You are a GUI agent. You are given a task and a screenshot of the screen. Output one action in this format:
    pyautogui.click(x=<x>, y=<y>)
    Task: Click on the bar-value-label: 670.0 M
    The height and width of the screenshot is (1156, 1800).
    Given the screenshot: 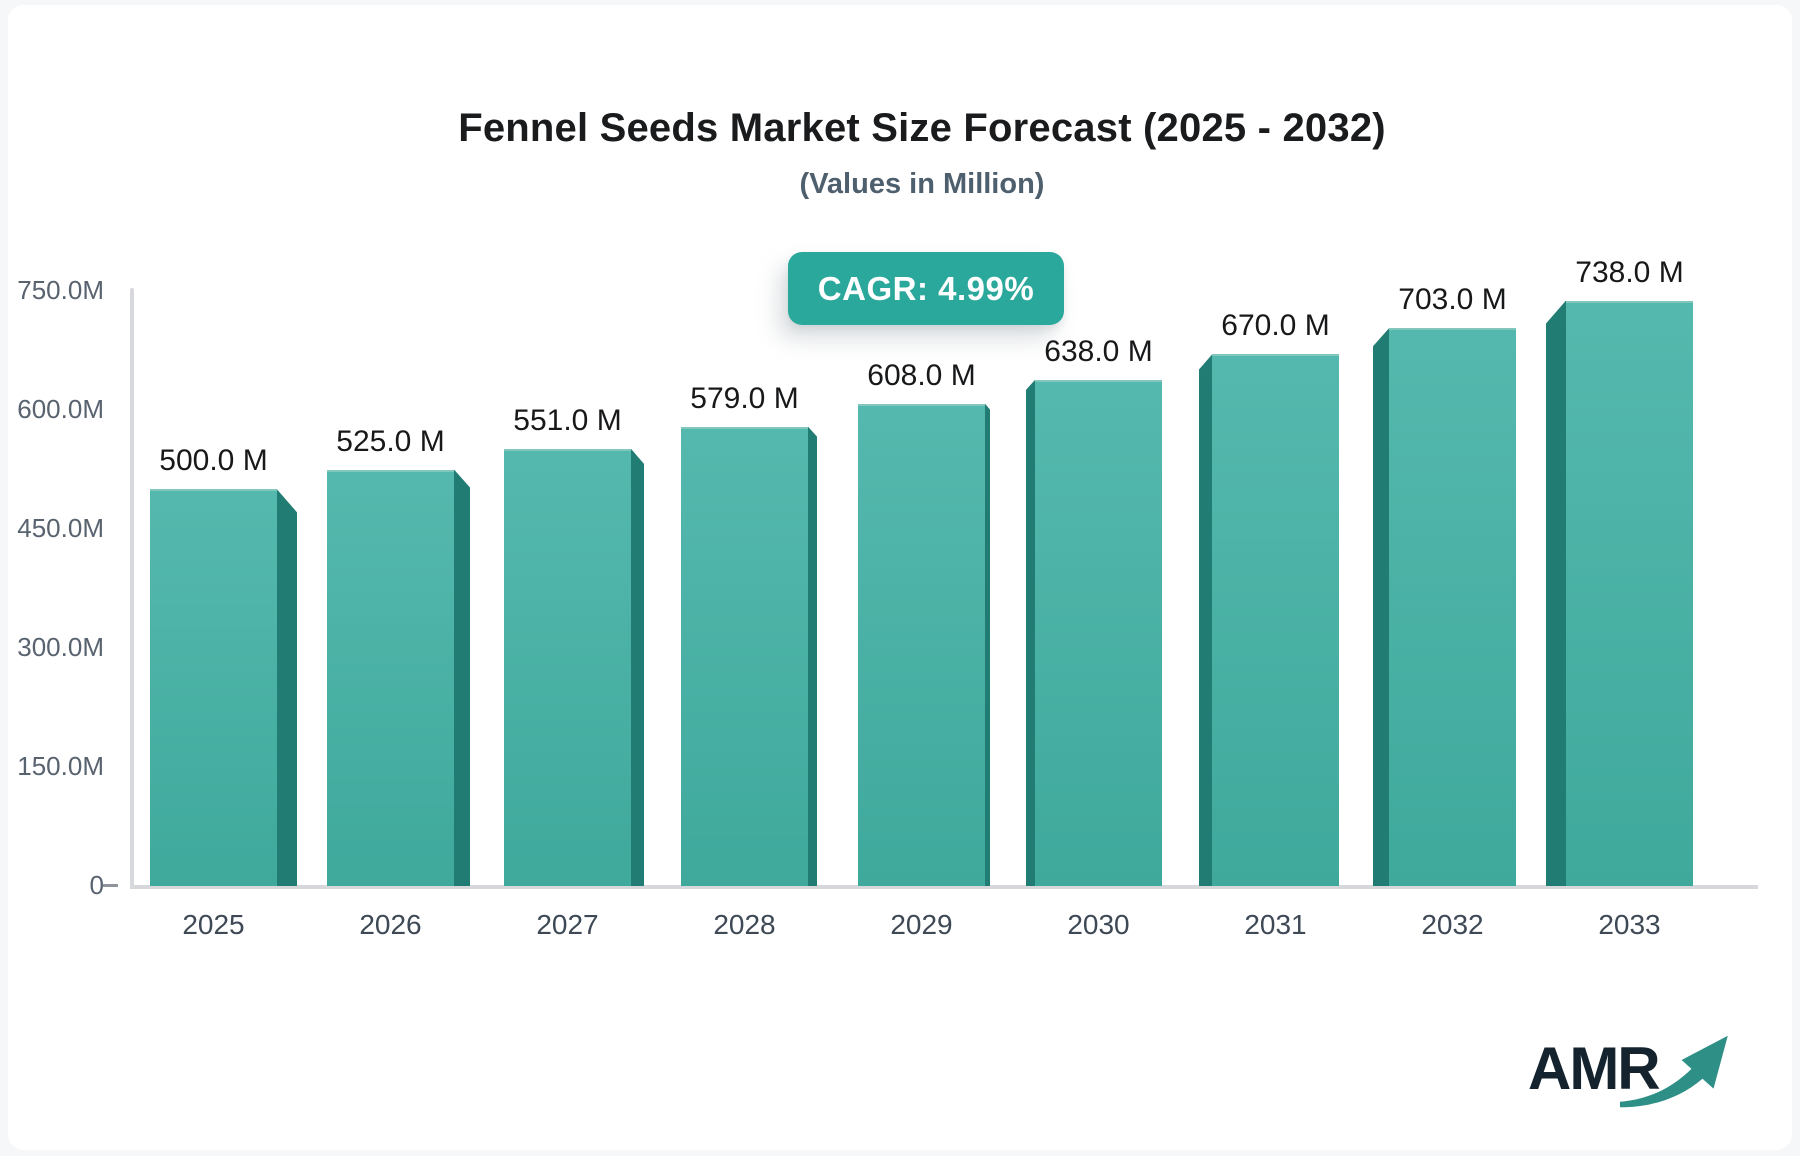 What is the action you would take?
    pyautogui.click(x=1275, y=326)
    